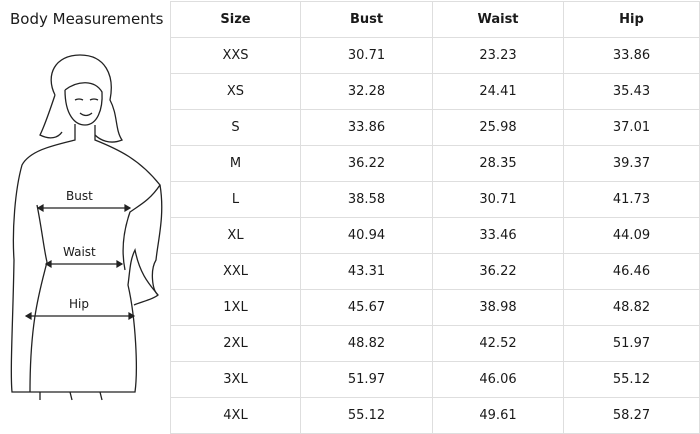 This screenshot has width=700, height=434. I want to click on hip-label: Hip, so click(79, 304).